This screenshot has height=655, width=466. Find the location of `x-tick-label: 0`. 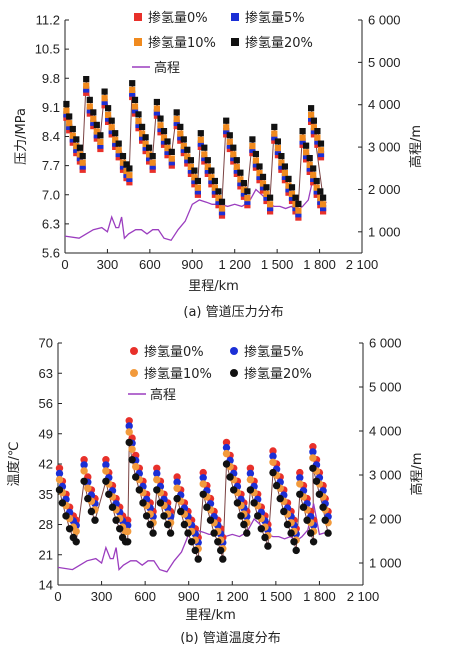

x-tick-label: 0 is located at coordinates (64, 264).